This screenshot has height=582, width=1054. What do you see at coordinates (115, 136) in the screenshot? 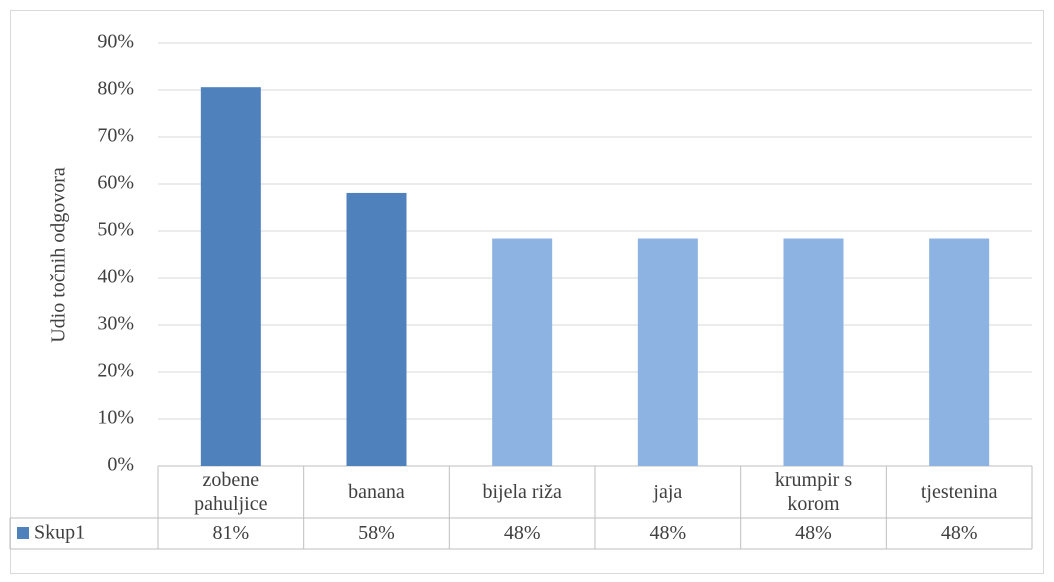
I see `y-tick-label: 70%` at bounding box center [115, 136].